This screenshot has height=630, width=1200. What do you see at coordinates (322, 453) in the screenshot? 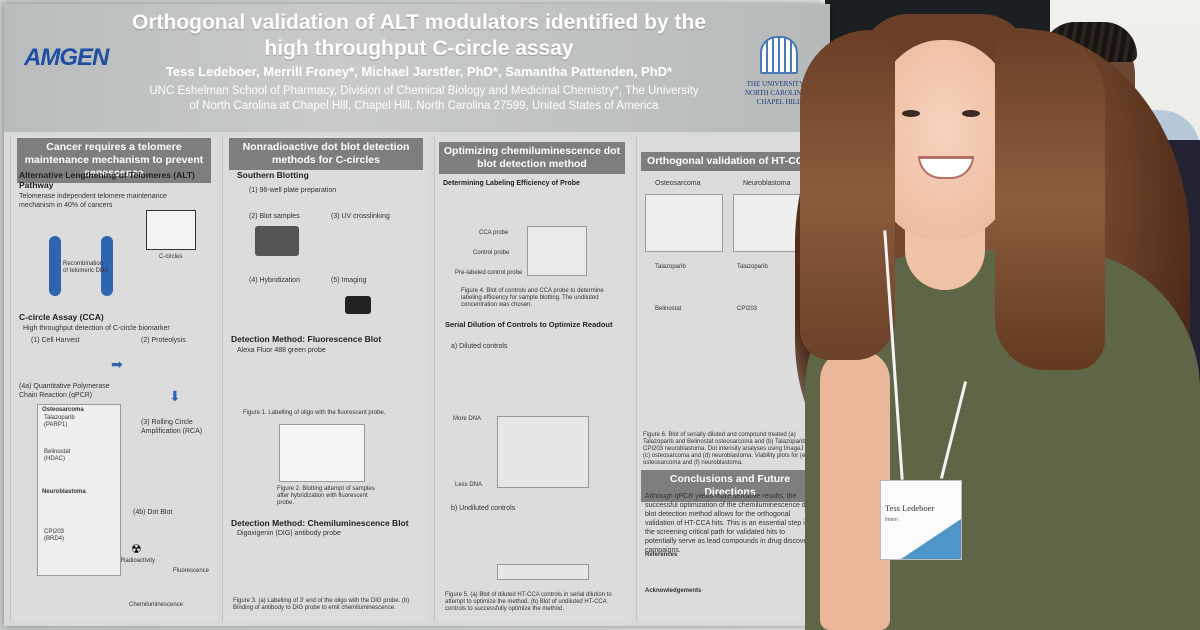
I see `fluorescent-blot-image` at bounding box center [322, 453].